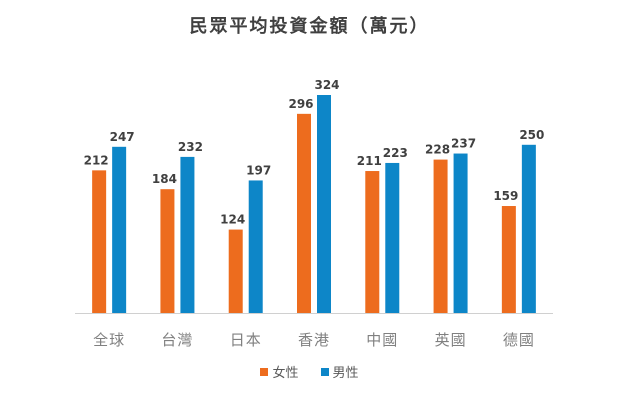 The height and width of the screenshot is (414, 619). What do you see at coordinates (531, 135) in the screenshot?
I see `data-label: 250` at bounding box center [531, 135].